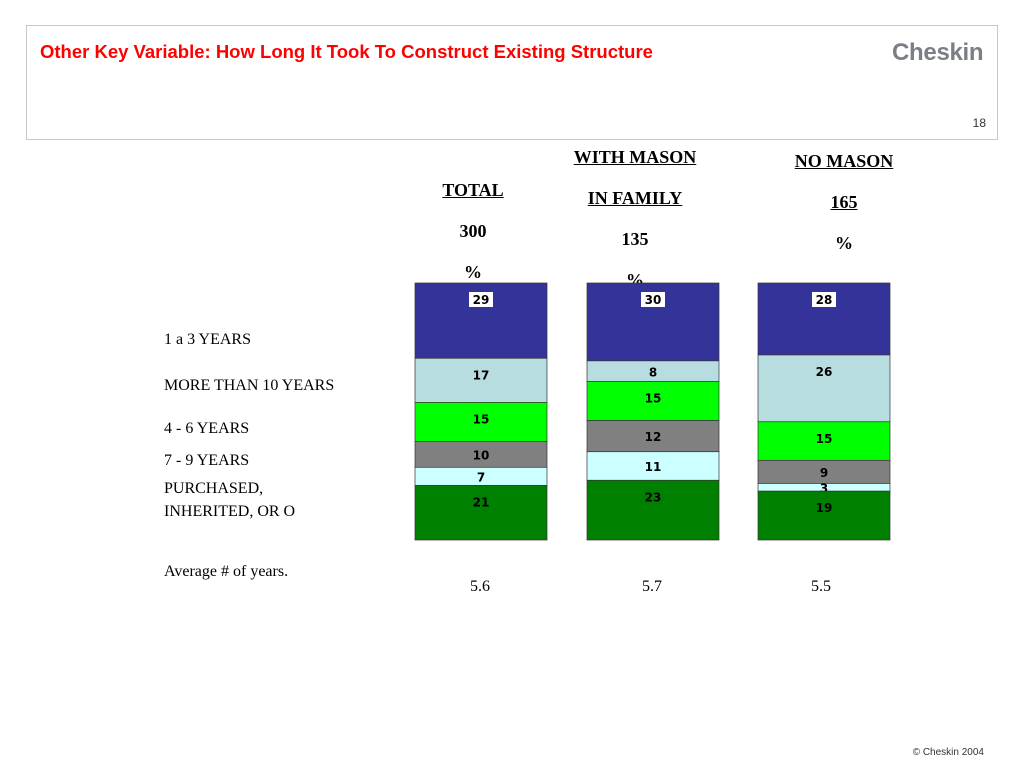 The image size is (1024, 768). Describe the element at coordinates (226, 571) in the screenshot. I see `average-label: Average # of years.` at that location.